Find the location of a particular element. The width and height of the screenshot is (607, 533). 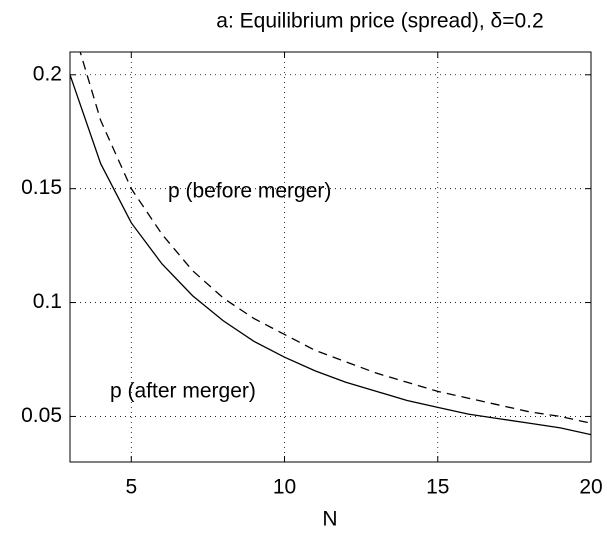

annotation: p (before merger) is located at coordinates (249, 191).